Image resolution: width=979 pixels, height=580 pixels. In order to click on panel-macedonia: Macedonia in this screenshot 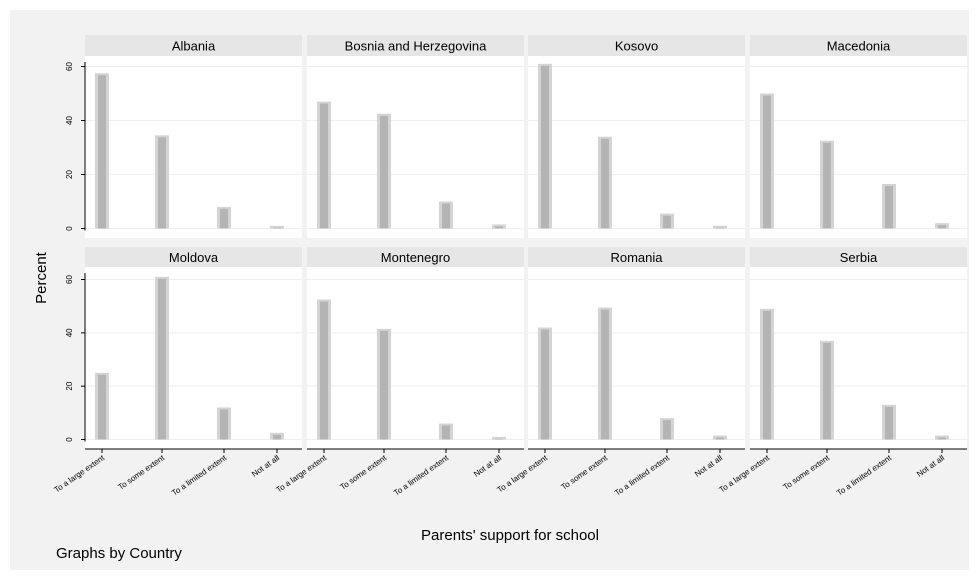, I will do `click(858, 136)`.